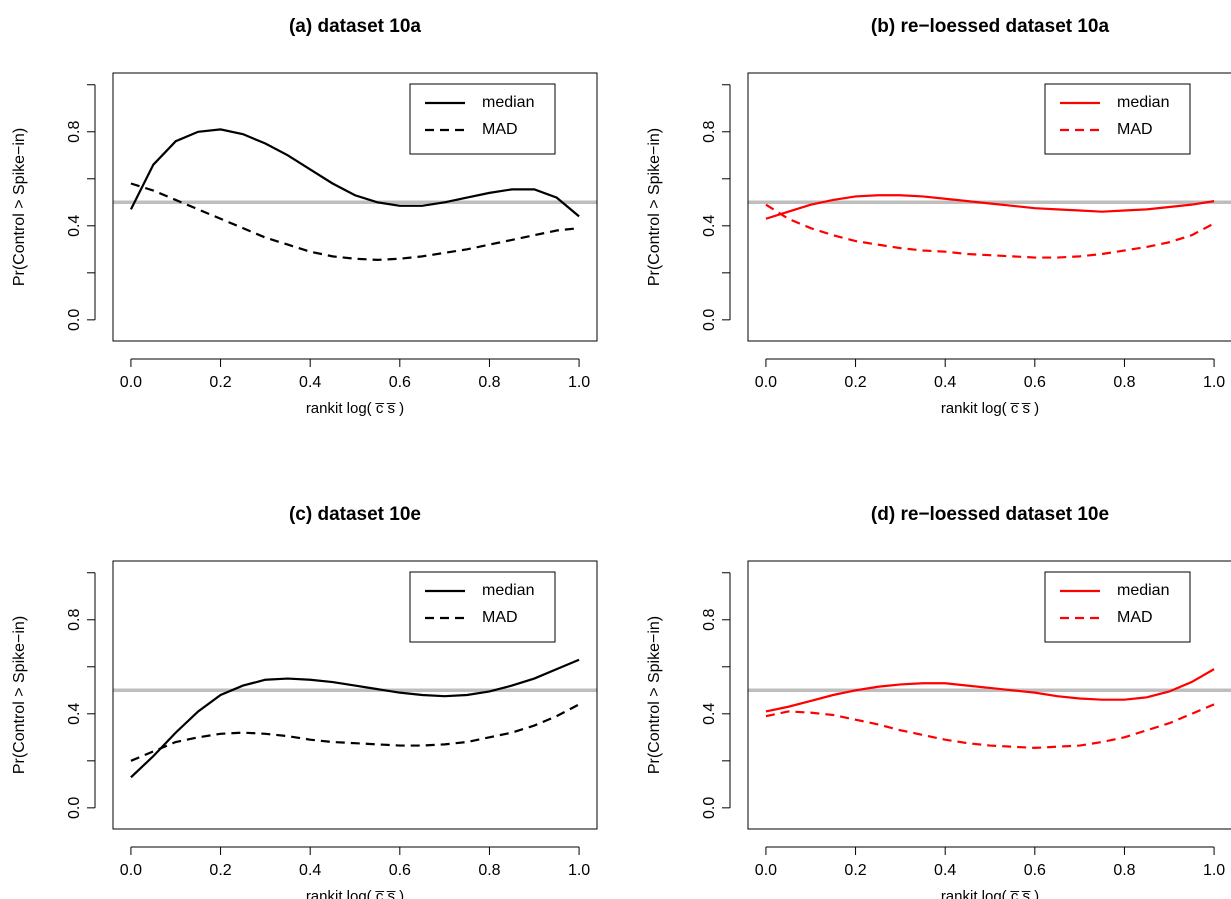 Image resolution: width=1231 pixels, height=899 pixels. What do you see at coordinates (990, 514) in the screenshot?
I see `panel-title: (d) re−loessed dataset 10e` at bounding box center [990, 514].